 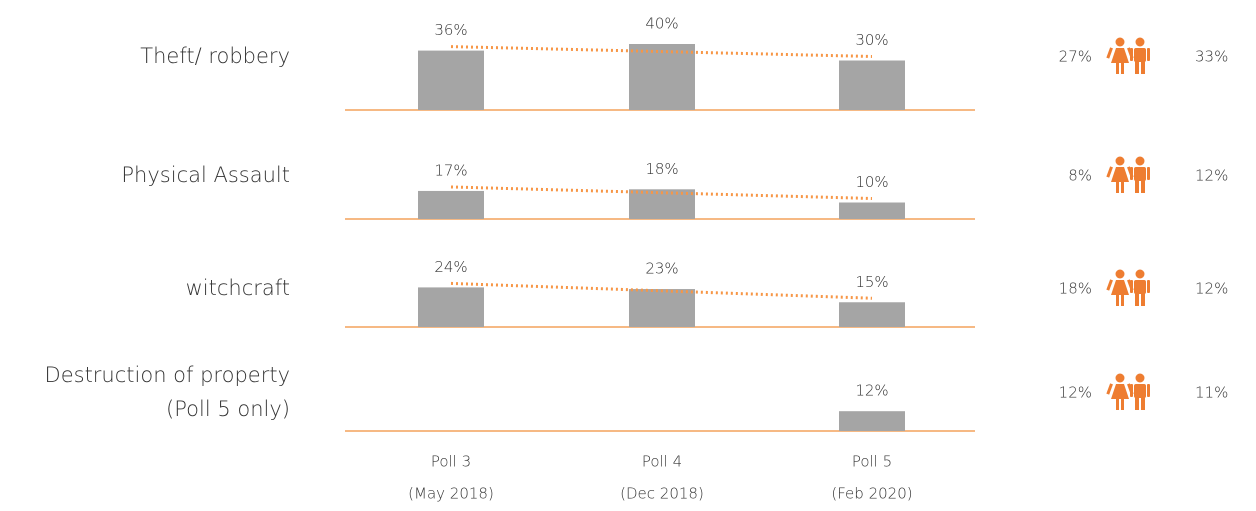 I want to click on value-label: 10%, so click(x=871, y=182).